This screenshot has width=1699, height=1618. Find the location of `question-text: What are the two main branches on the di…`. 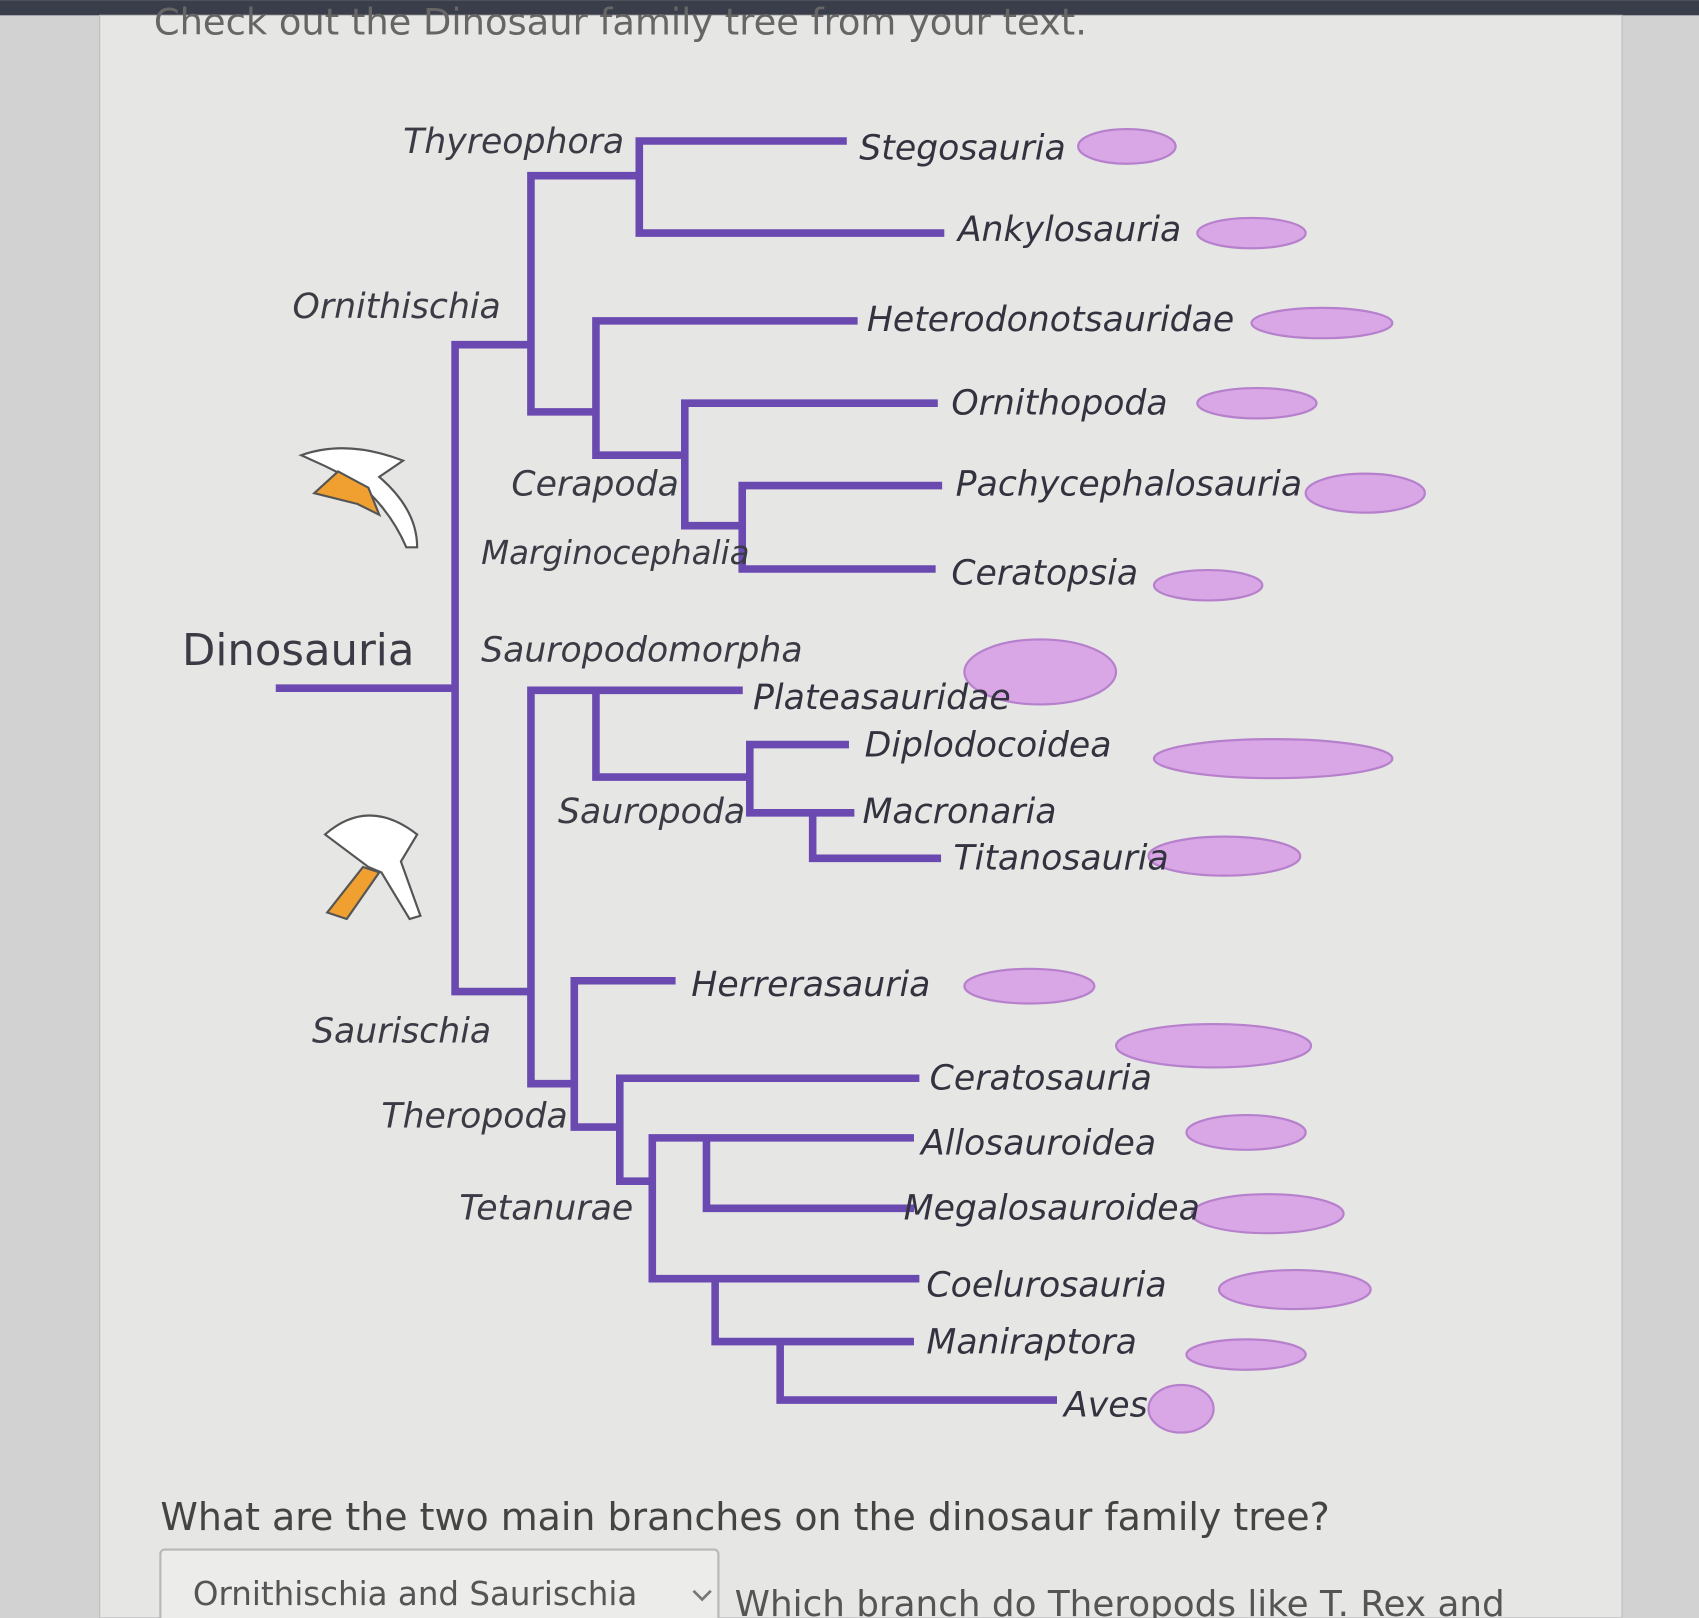

question-text: What are the two main branches on the di… is located at coordinates (744, 1517).